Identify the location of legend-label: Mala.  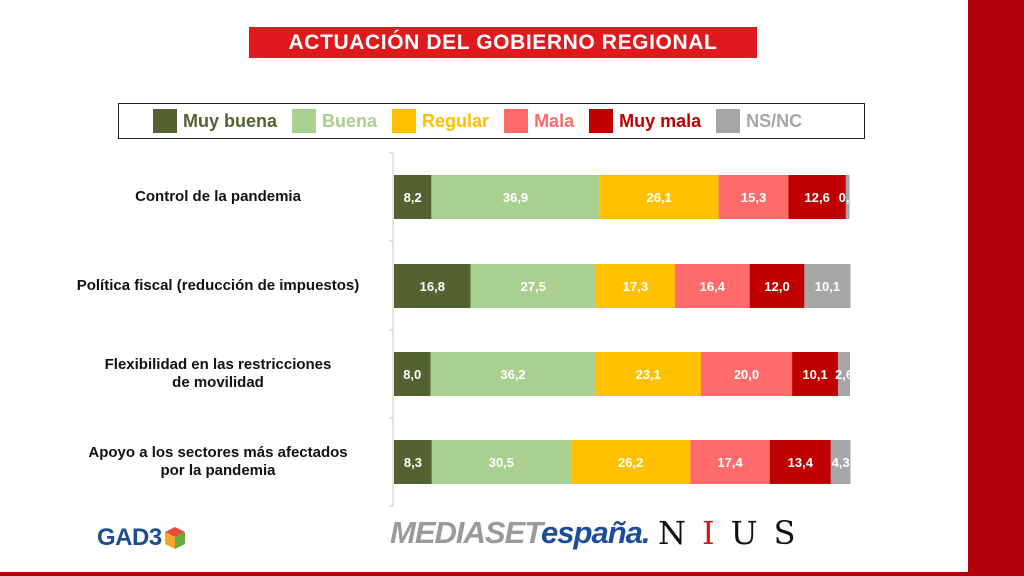
(554, 120).